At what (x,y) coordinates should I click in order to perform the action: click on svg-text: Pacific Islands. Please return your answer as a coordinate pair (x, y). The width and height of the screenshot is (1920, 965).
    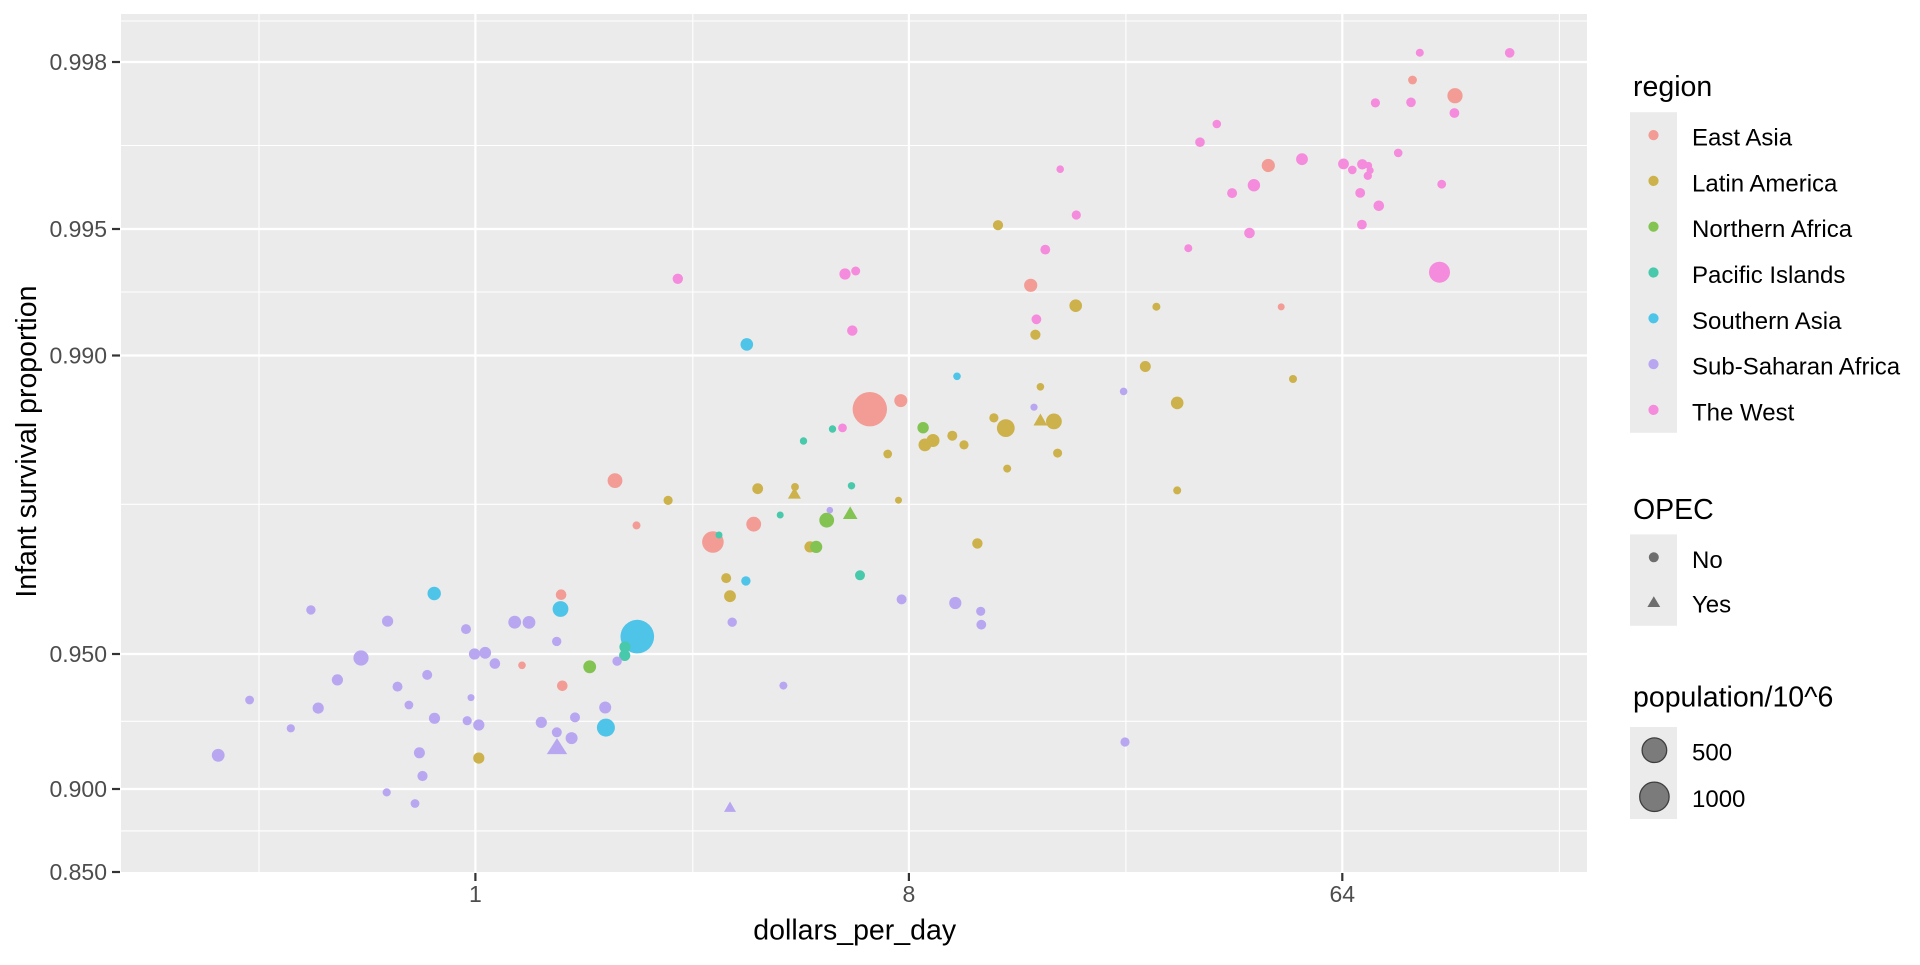
    Looking at the image, I should click on (1768, 275).